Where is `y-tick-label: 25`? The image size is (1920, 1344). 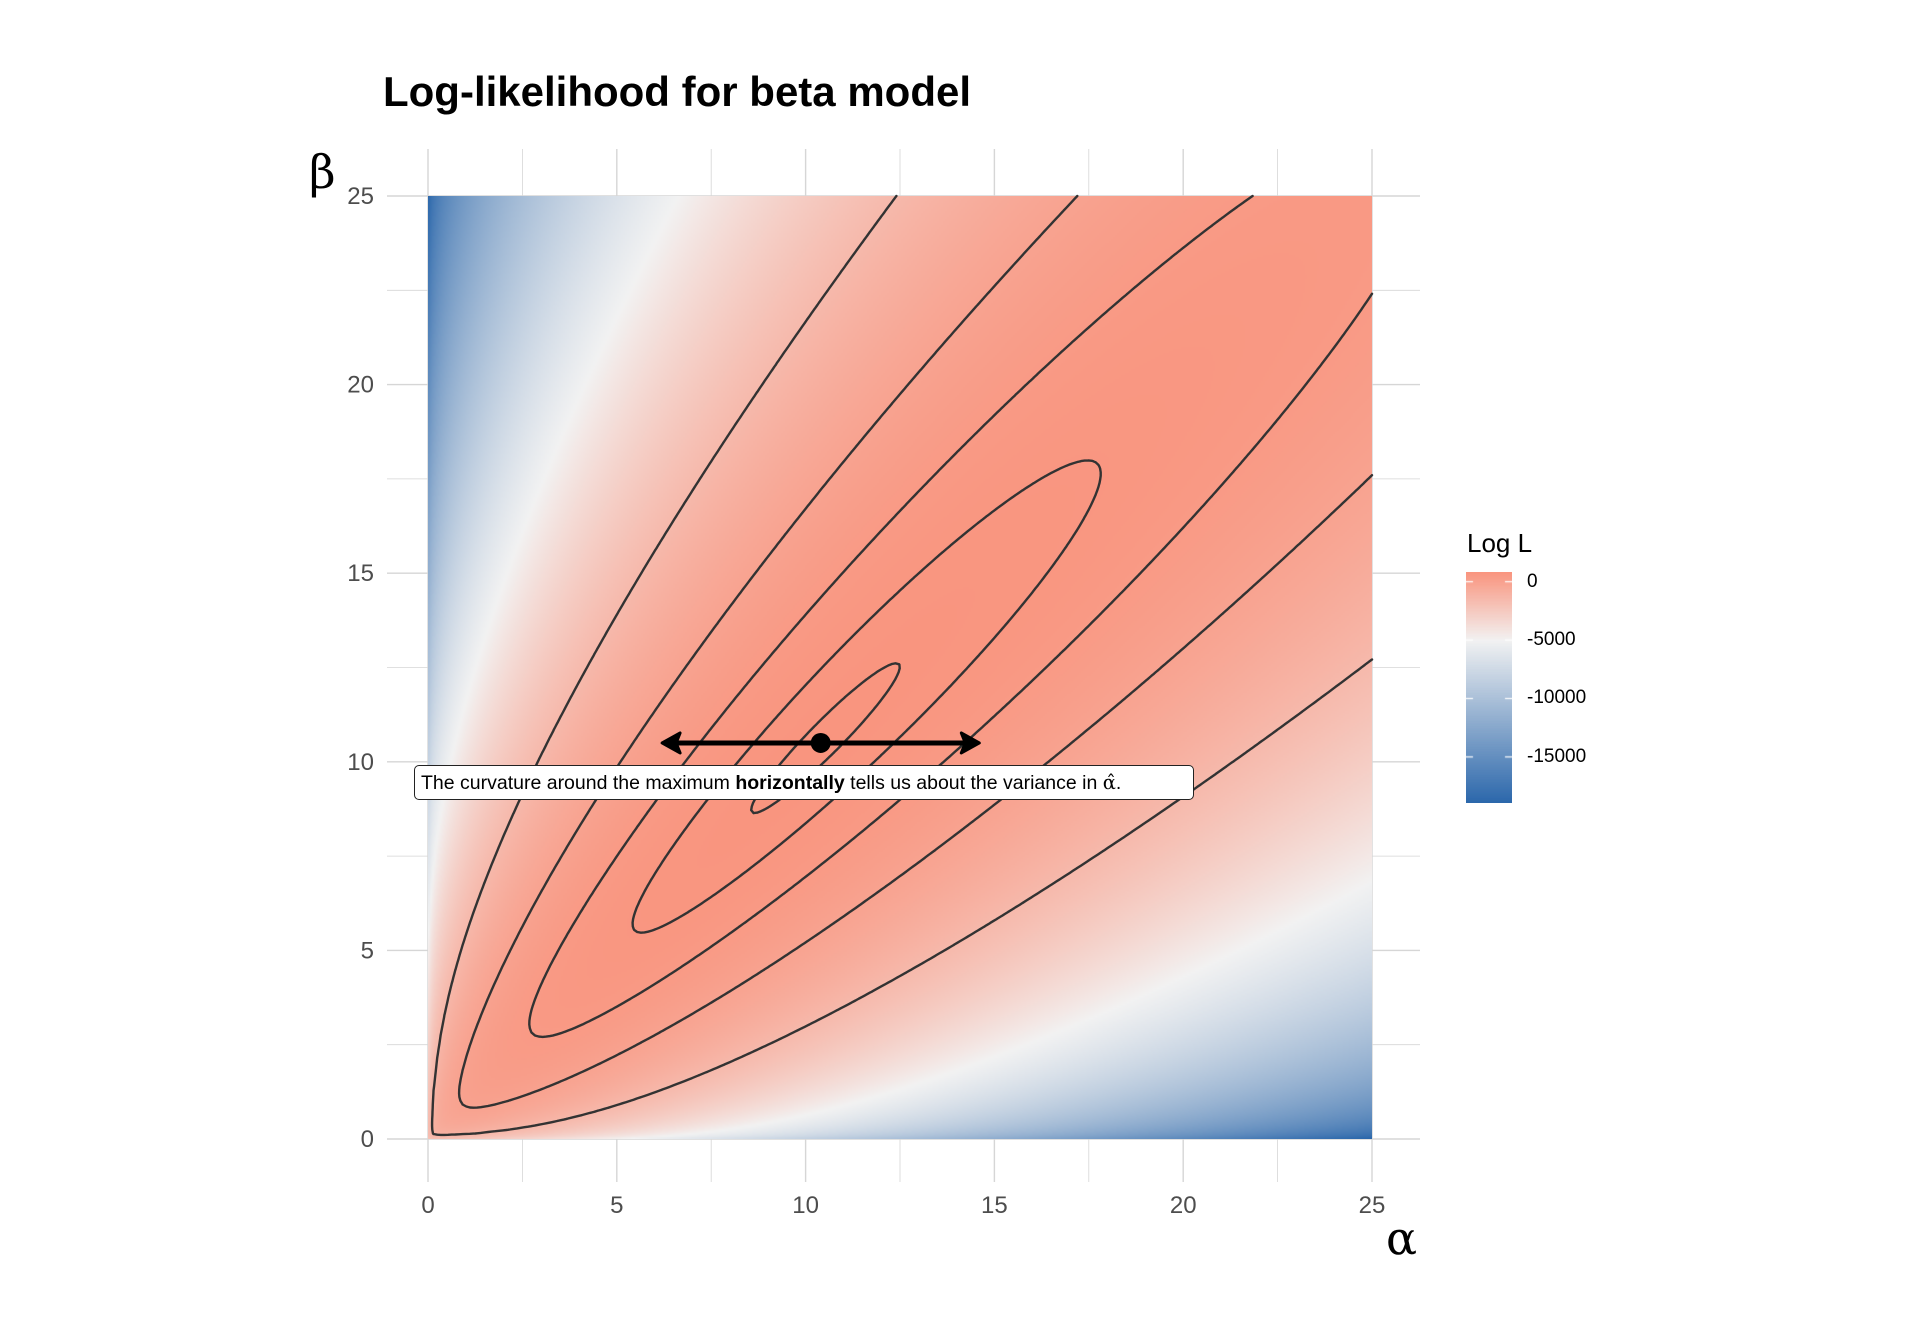
y-tick-label: 25 is located at coordinates (360, 196).